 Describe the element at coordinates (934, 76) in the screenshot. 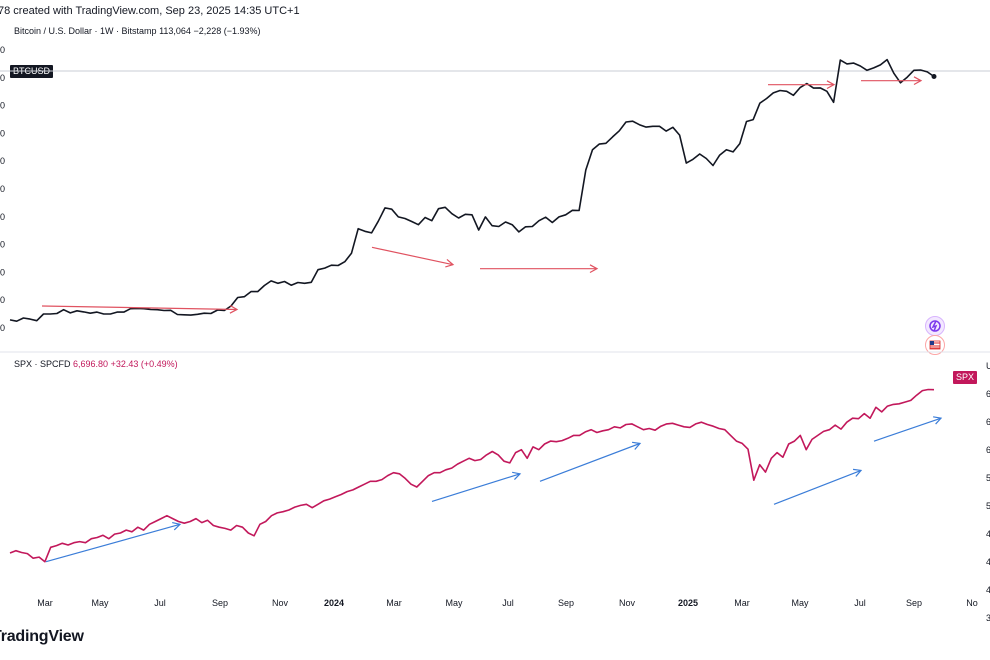

I see `btc-last-point` at that location.